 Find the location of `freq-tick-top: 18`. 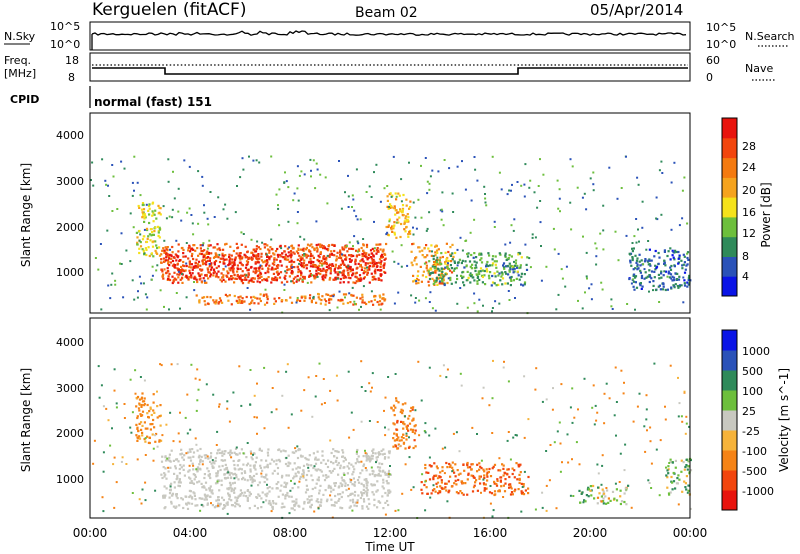

freq-tick-top: 18 is located at coordinates (72, 60).